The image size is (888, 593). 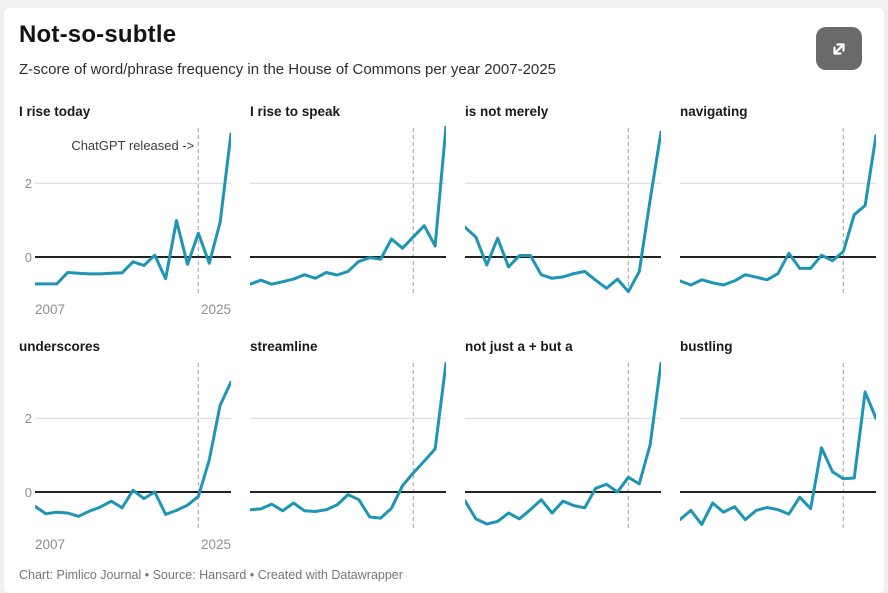 I want to click on chart-cell: streamline20072025, so click(x=348, y=445).